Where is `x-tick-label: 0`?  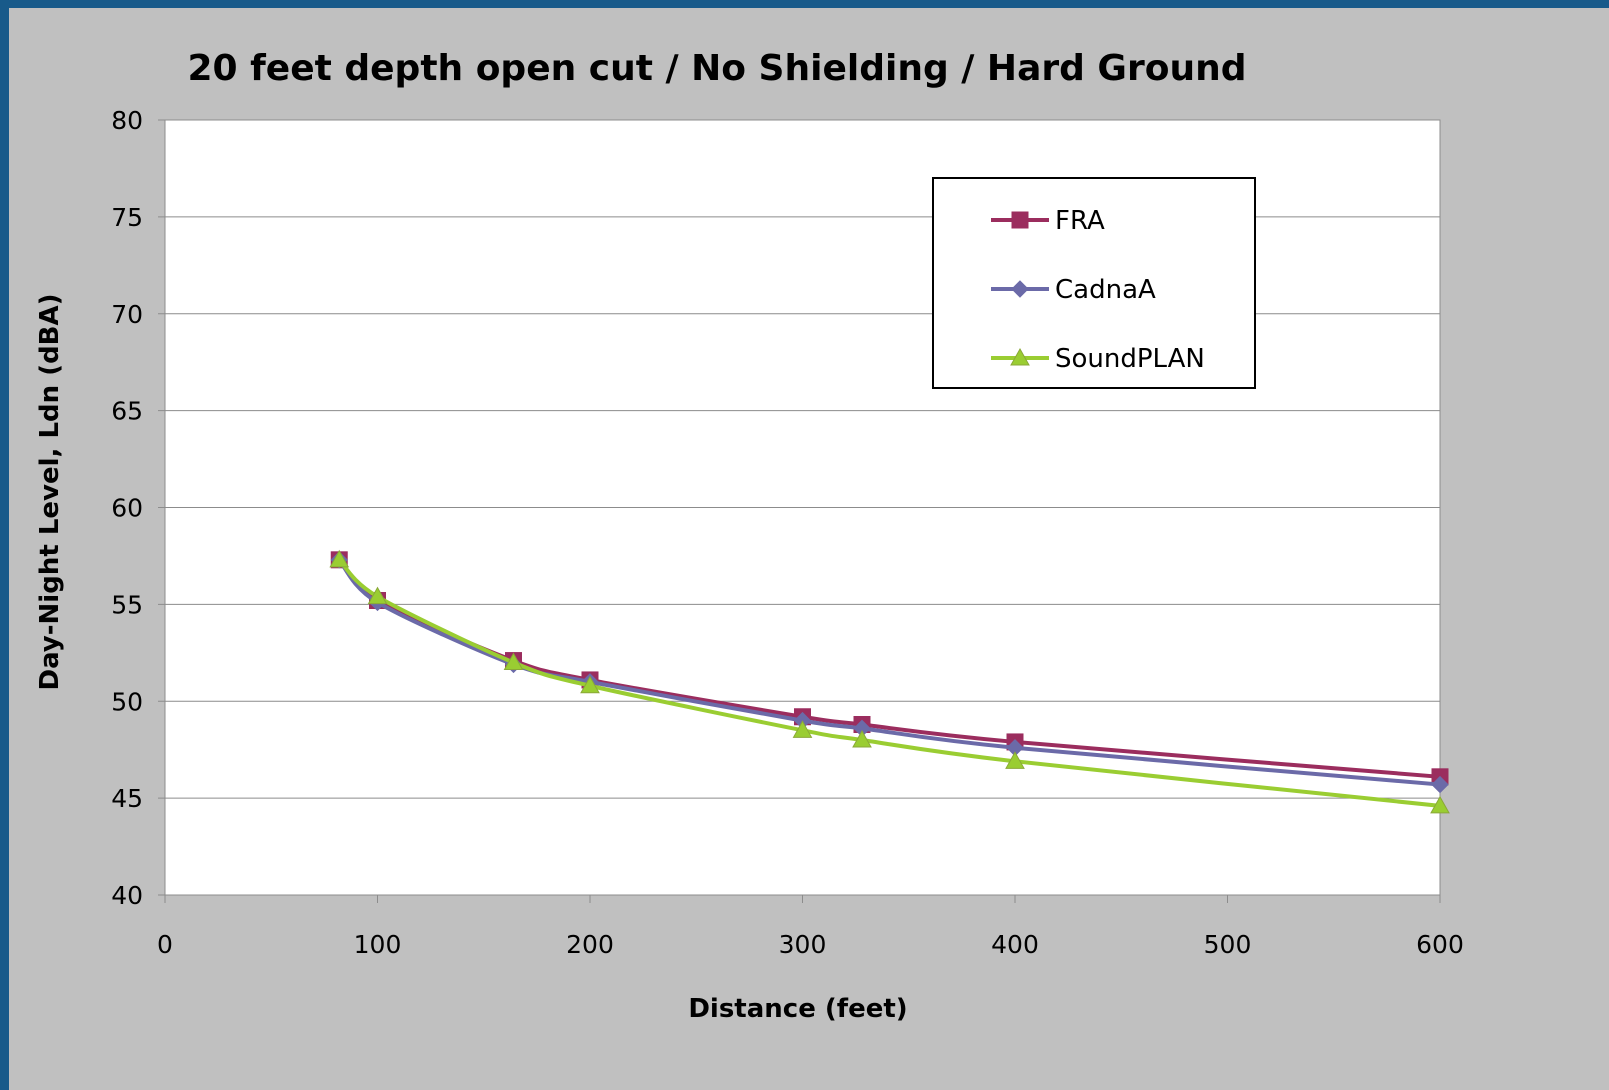
x-tick-label: 0 is located at coordinates (165, 944).